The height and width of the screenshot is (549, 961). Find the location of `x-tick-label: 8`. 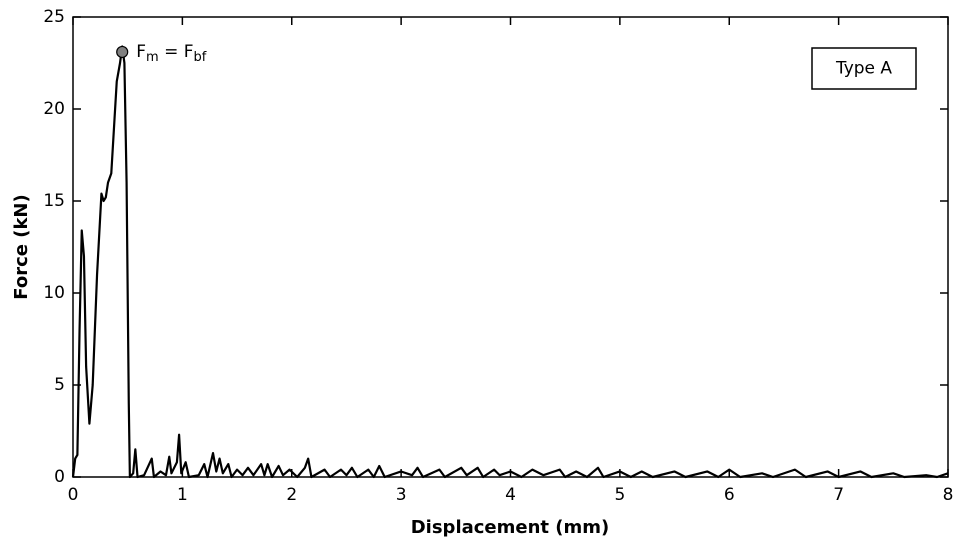

x-tick-label: 8 is located at coordinates (948, 495).